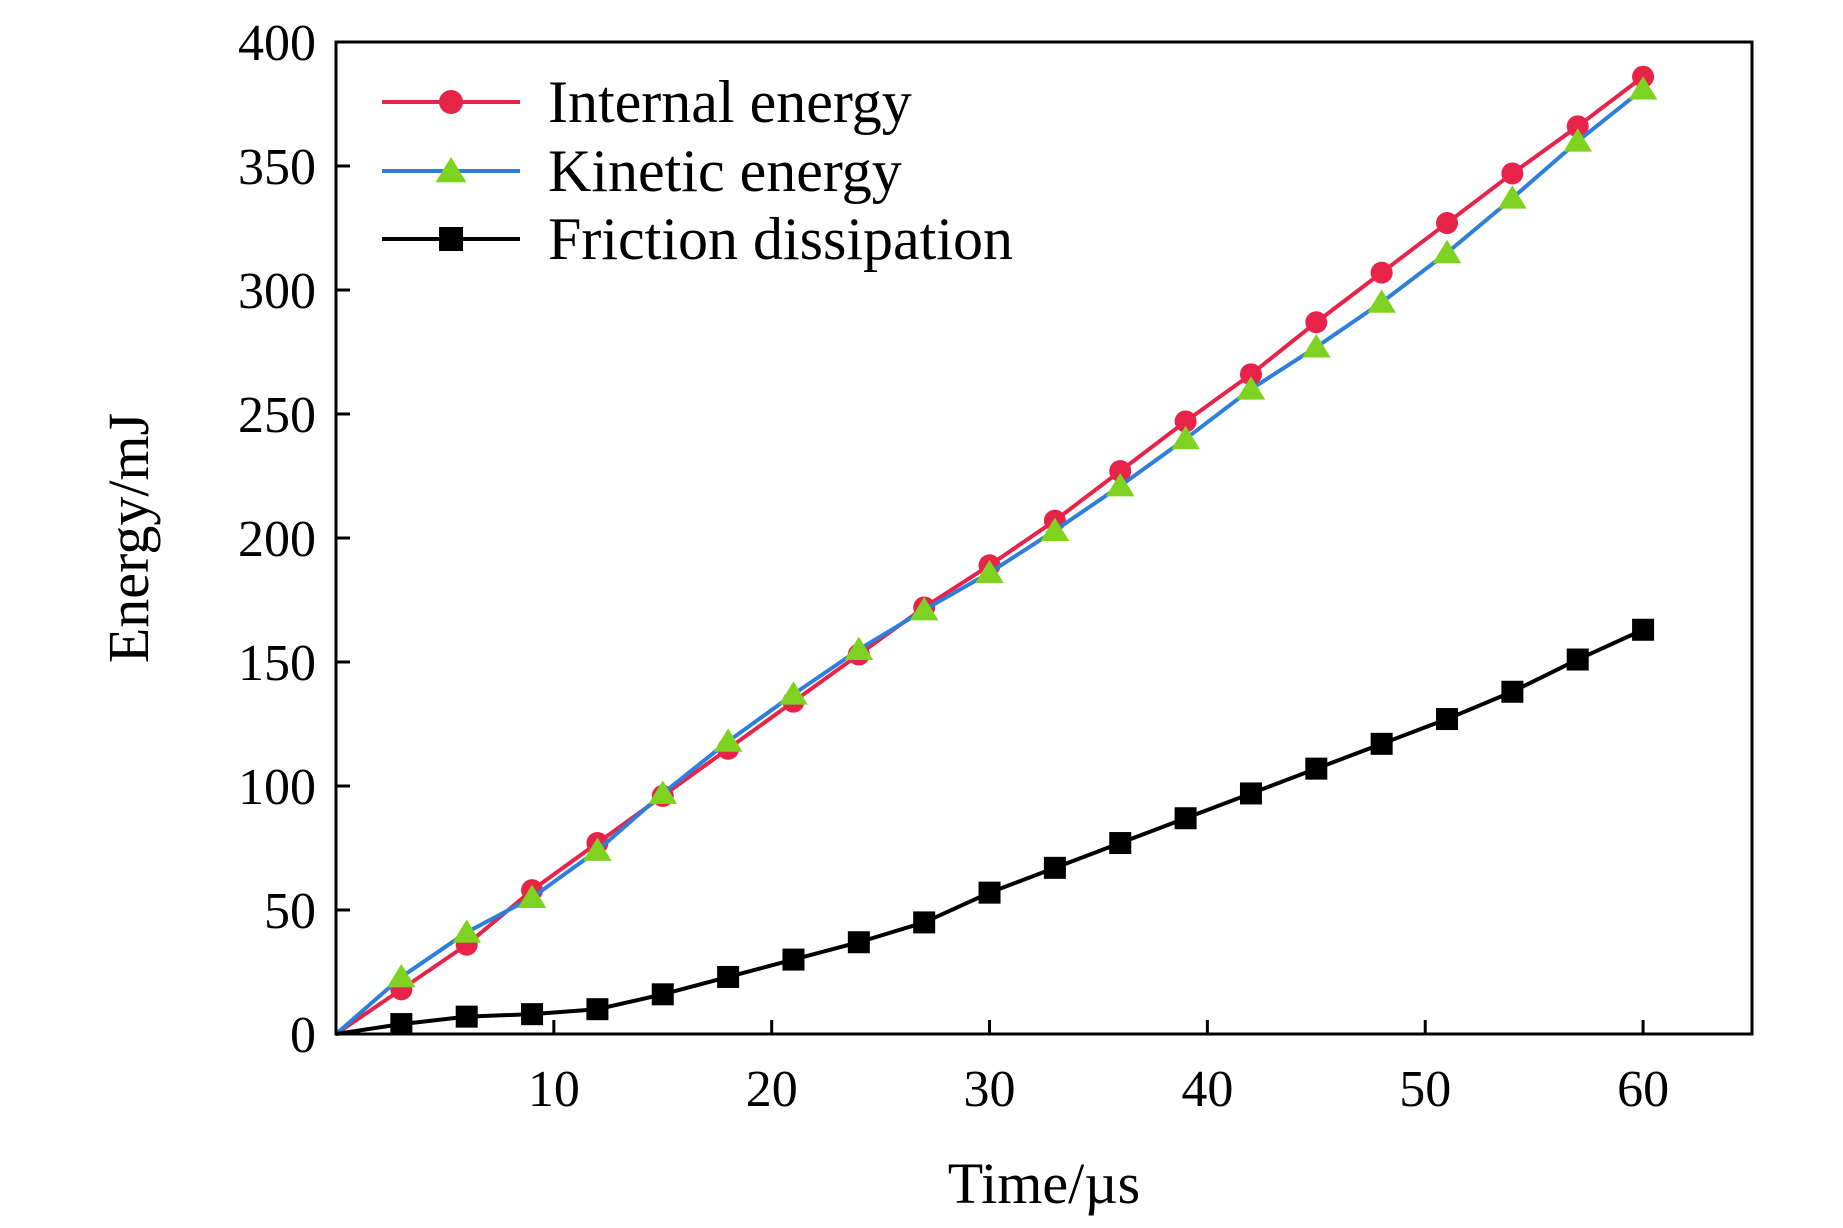  What do you see at coordinates (303, 1035) in the screenshot?
I see `y-tick-label: 0` at bounding box center [303, 1035].